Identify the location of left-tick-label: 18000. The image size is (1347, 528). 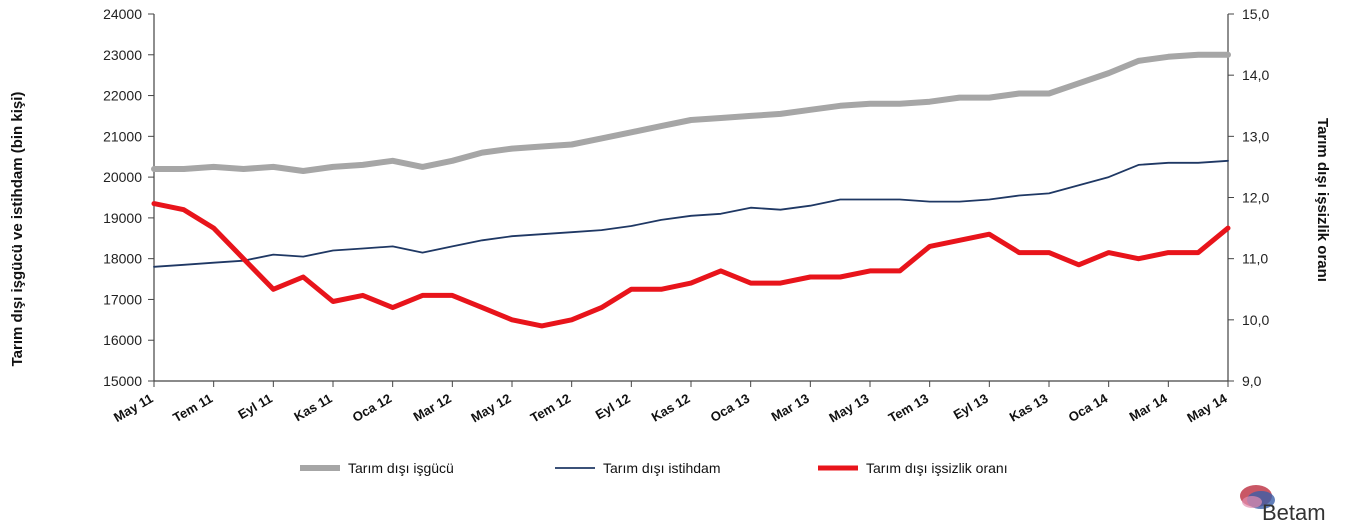
(122, 259).